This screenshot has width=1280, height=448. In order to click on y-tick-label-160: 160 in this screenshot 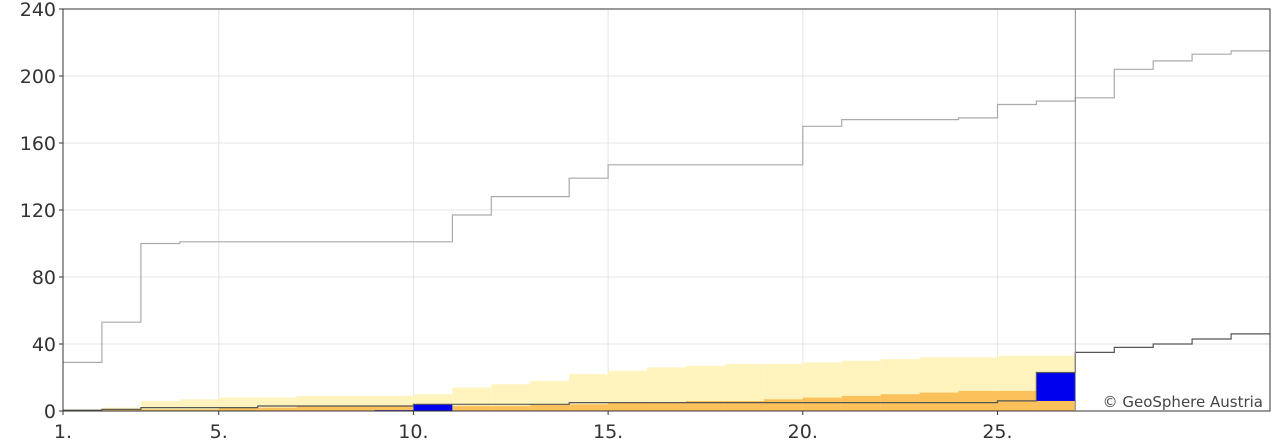, I will do `click(38, 144)`.